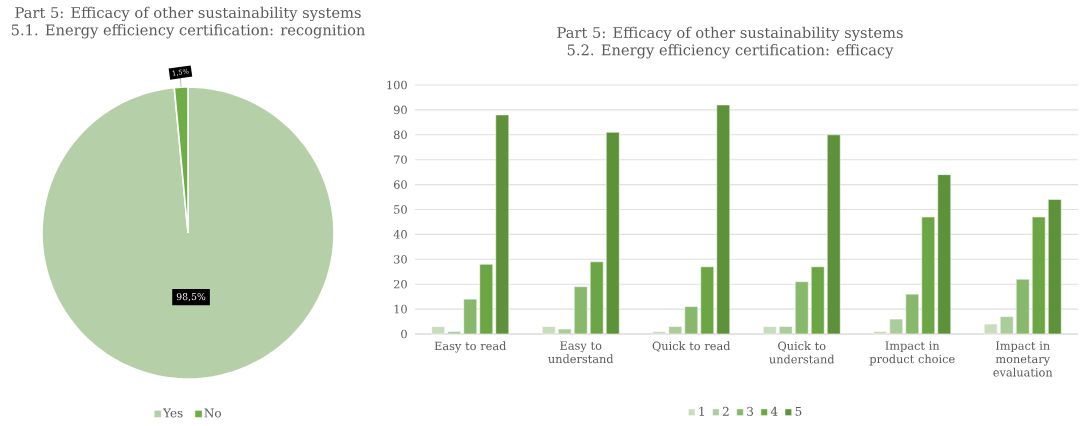 The height and width of the screenshot is (426, 1081). I want to click on y-tick-label: 10, so click(400, 309).